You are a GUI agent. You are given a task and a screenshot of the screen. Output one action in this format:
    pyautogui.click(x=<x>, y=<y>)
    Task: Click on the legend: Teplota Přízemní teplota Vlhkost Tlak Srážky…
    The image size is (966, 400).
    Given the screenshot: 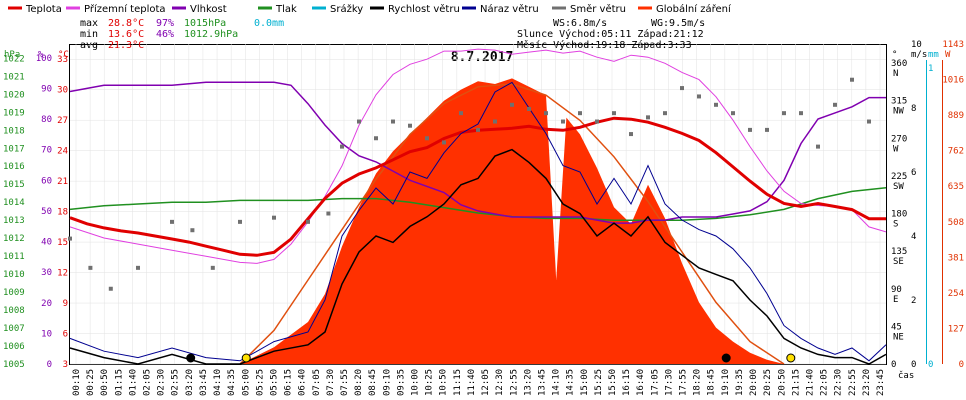 What is the action you would take?
    pyautogui.click(x=370, y=9)
    